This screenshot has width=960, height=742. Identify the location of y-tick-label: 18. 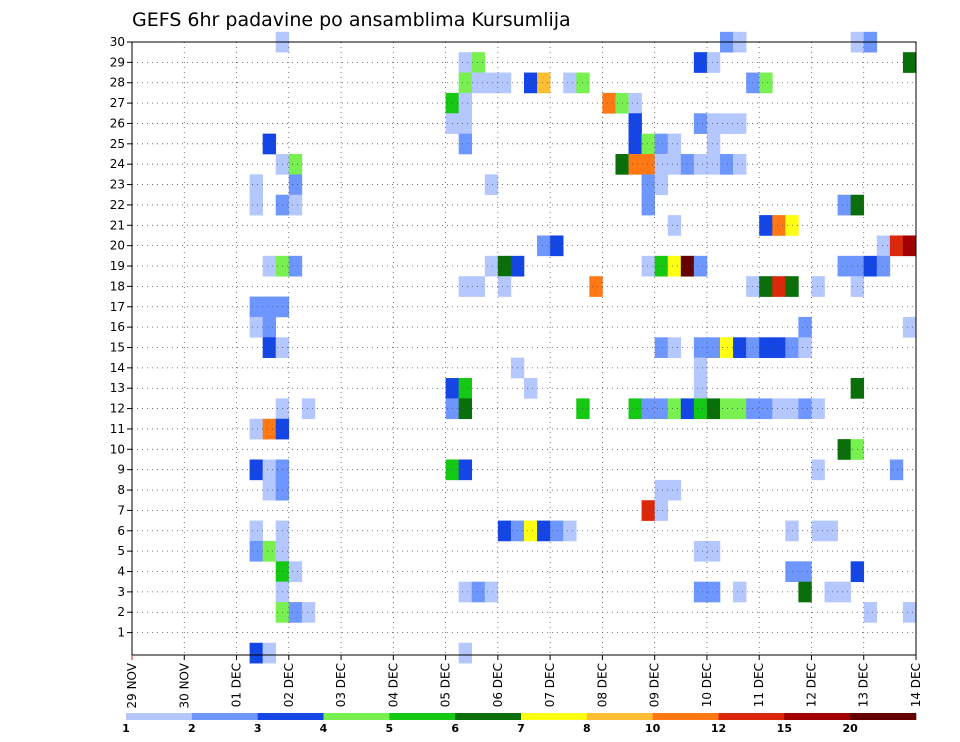
(117, 286).